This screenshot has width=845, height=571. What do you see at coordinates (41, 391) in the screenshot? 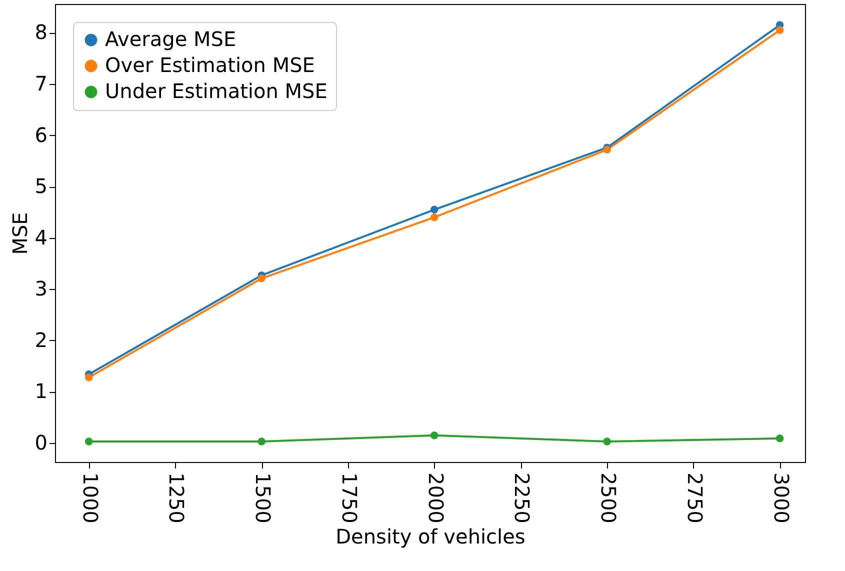
I see `y-tick-label: 1` at bounding box center [41, 391].